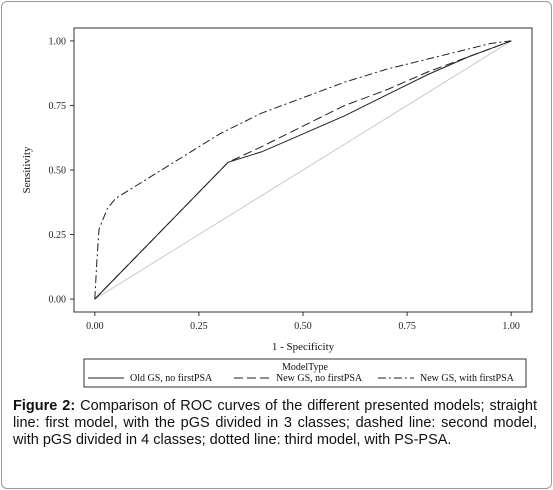  Describe the element at coordinates (58, 300) in the screenshot. I see `y-tick-label: 0.00` at that location.